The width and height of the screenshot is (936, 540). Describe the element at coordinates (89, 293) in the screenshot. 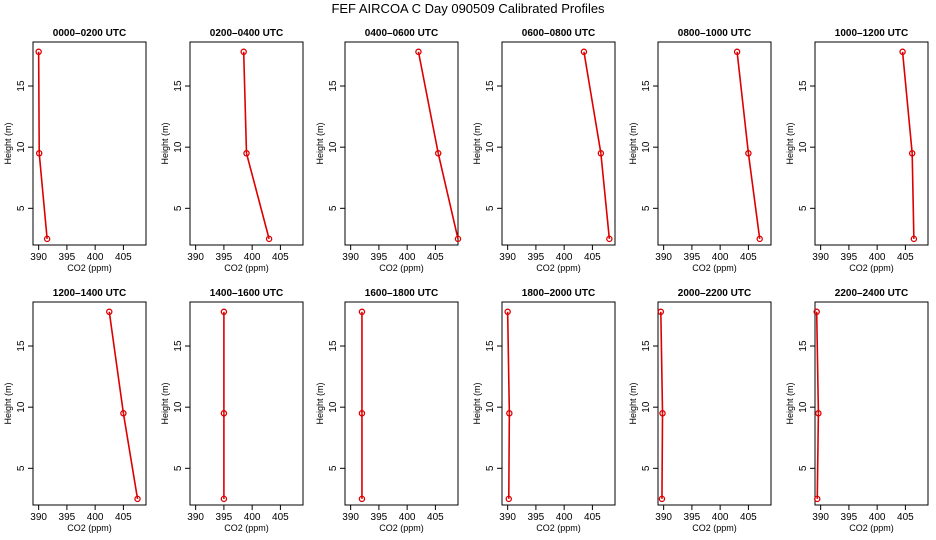

I see `panel-title: 1200–1400 UTC` at that location.